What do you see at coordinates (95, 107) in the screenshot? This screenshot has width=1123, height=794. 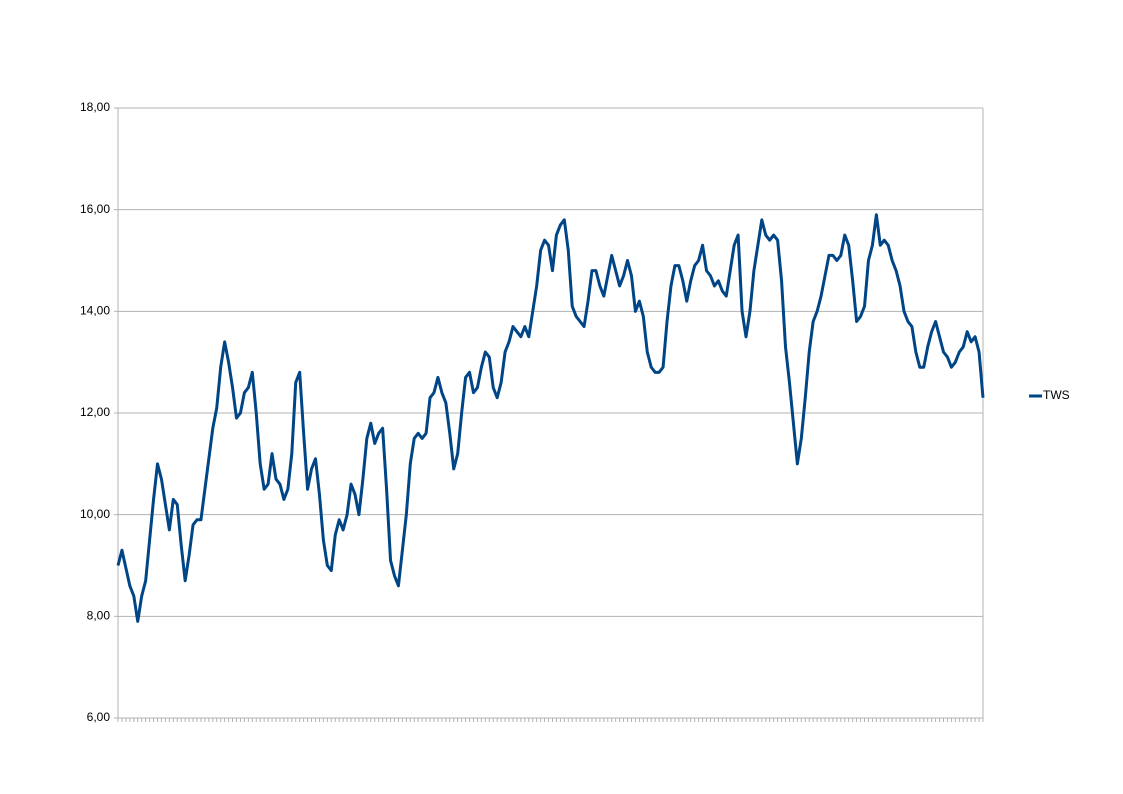 I see `y-tick-label: 18,00` at bounding box center [95, 107].